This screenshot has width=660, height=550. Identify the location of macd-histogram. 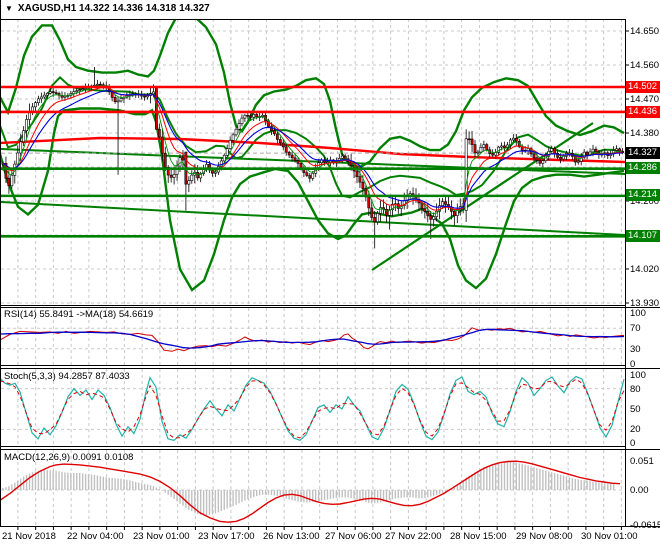
(308, 488).